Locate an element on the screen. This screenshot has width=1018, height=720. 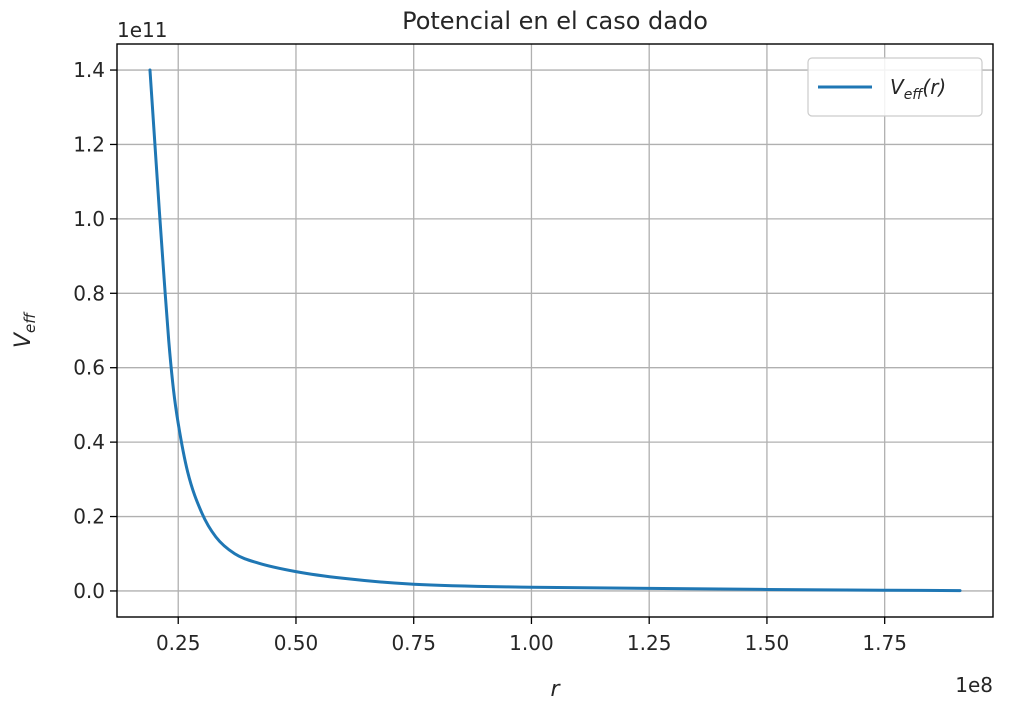
y-tick-label: 0.2 is located at coordinates (89, 517).